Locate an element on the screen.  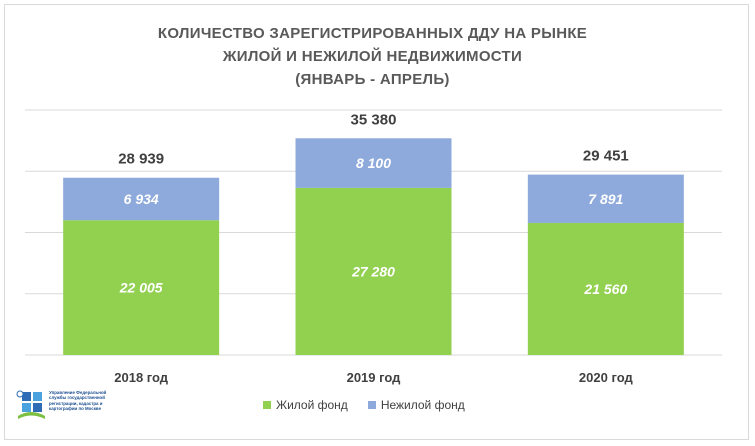
total-label: 35 380 is located at coordinates (374, 119).